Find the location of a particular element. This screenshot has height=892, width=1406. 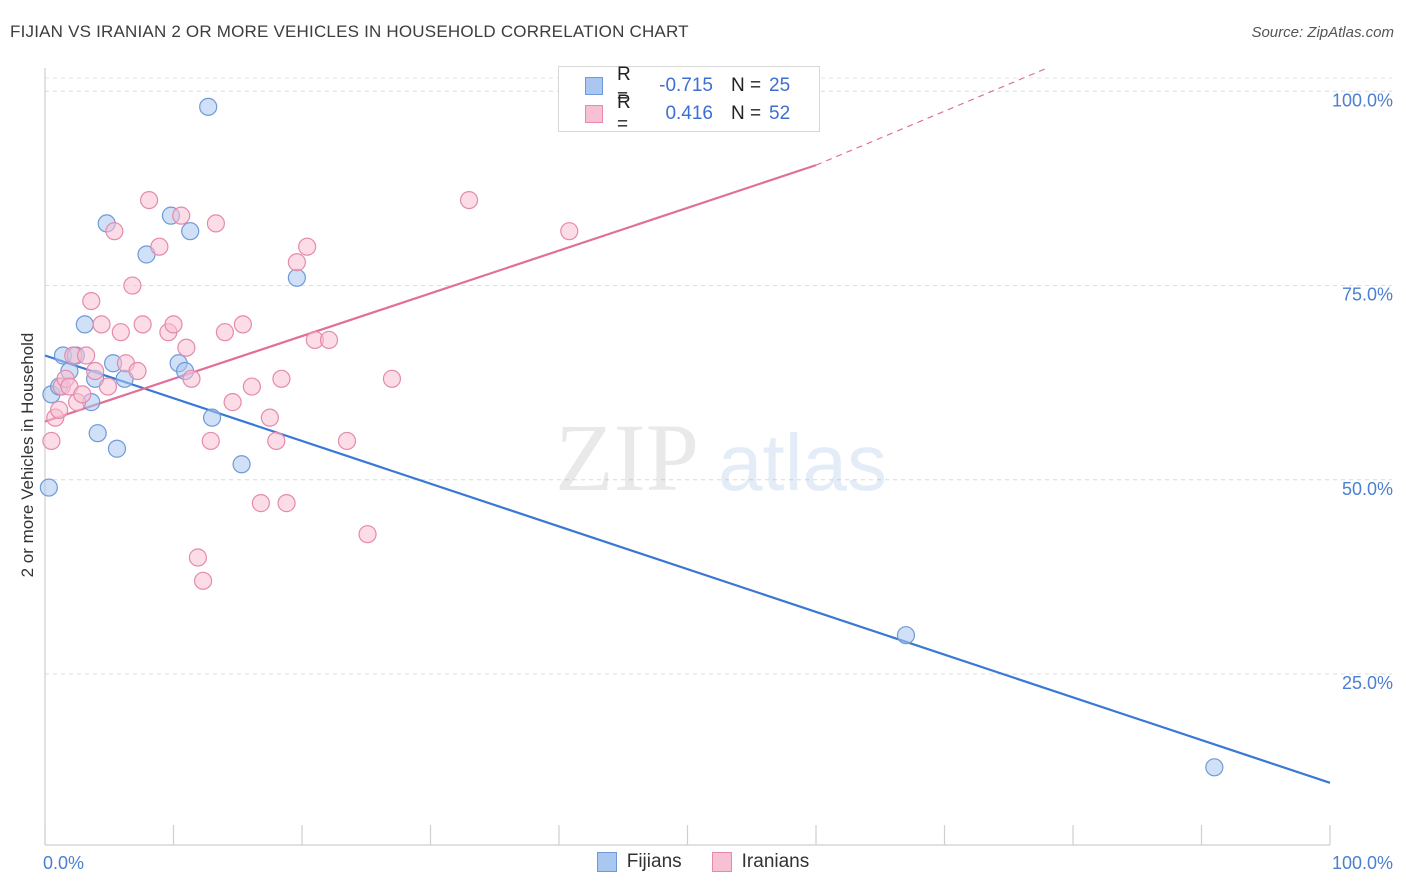

fijians-swatch is located at coordinates (594, 86).